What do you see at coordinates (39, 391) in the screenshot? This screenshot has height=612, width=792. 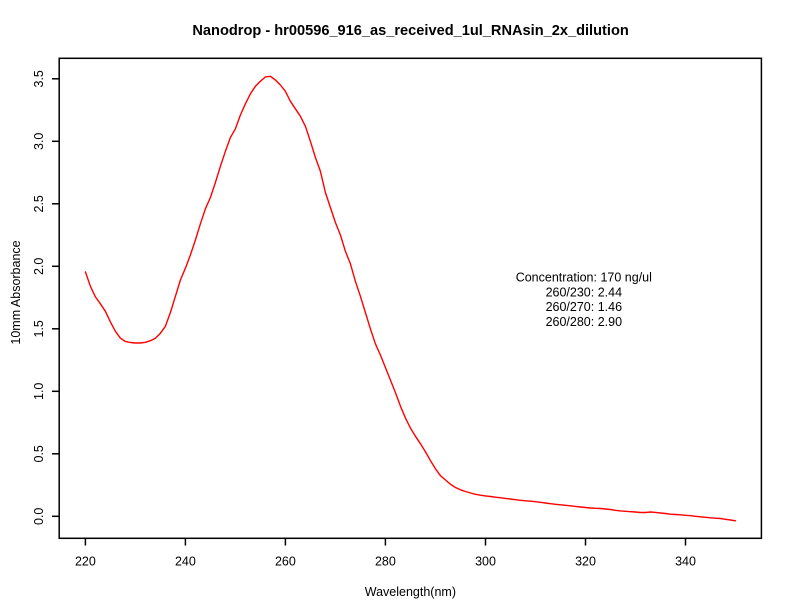 I see `svg-text: 1.0` at bounding box center [39, 391].